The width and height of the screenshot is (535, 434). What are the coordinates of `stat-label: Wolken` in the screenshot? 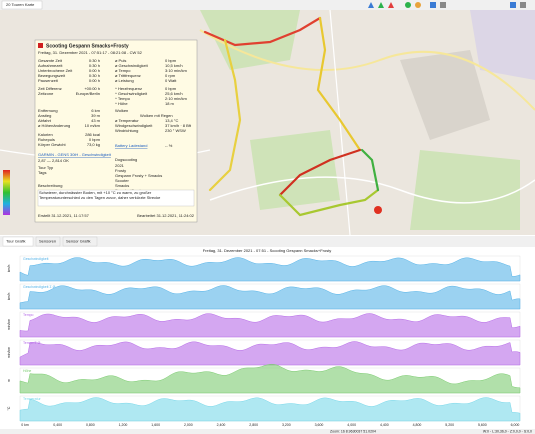 It's located at (121, 110).